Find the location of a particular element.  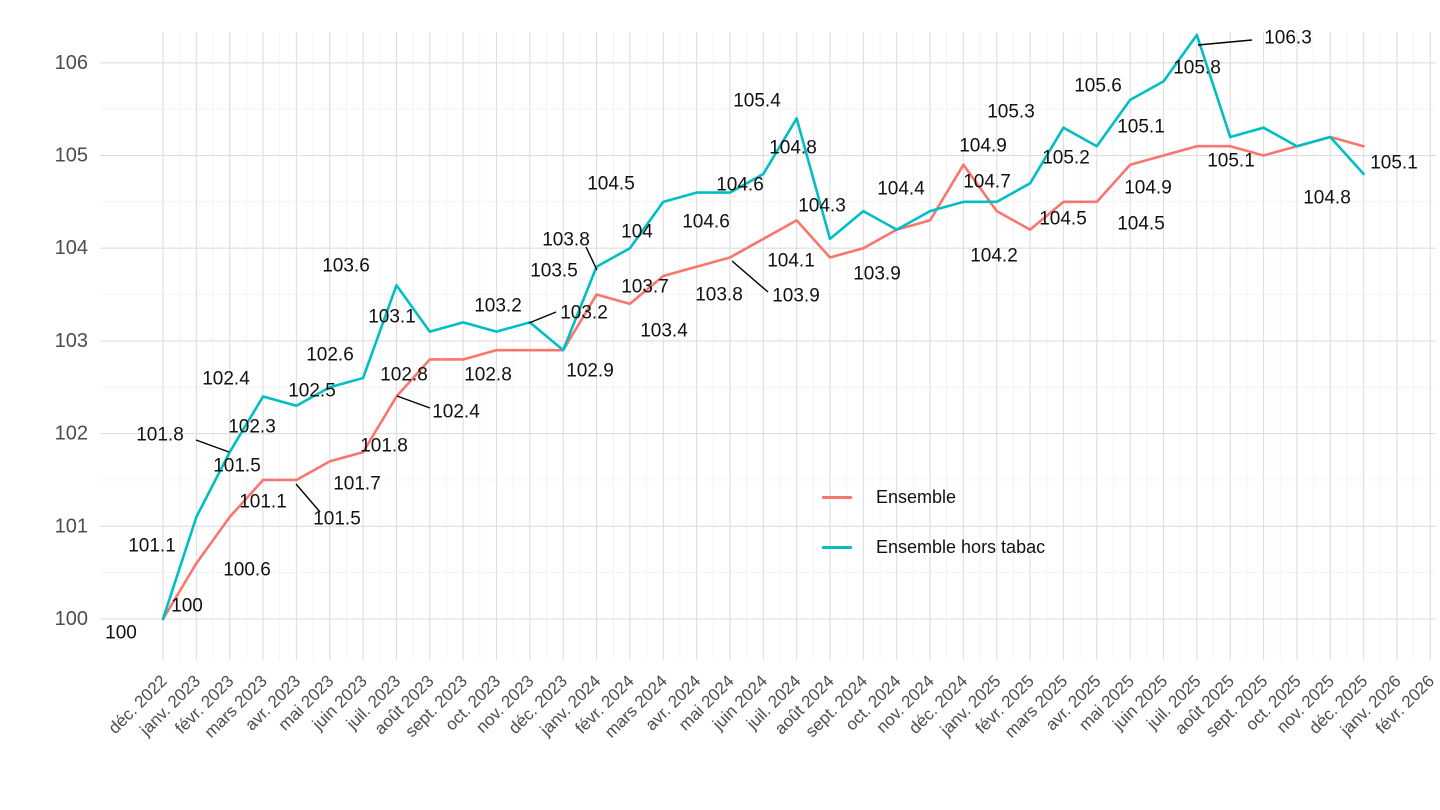

legend-item-ensemble-hors-tabac: Ensemble hors tabac is located at coordinates (933, 547).